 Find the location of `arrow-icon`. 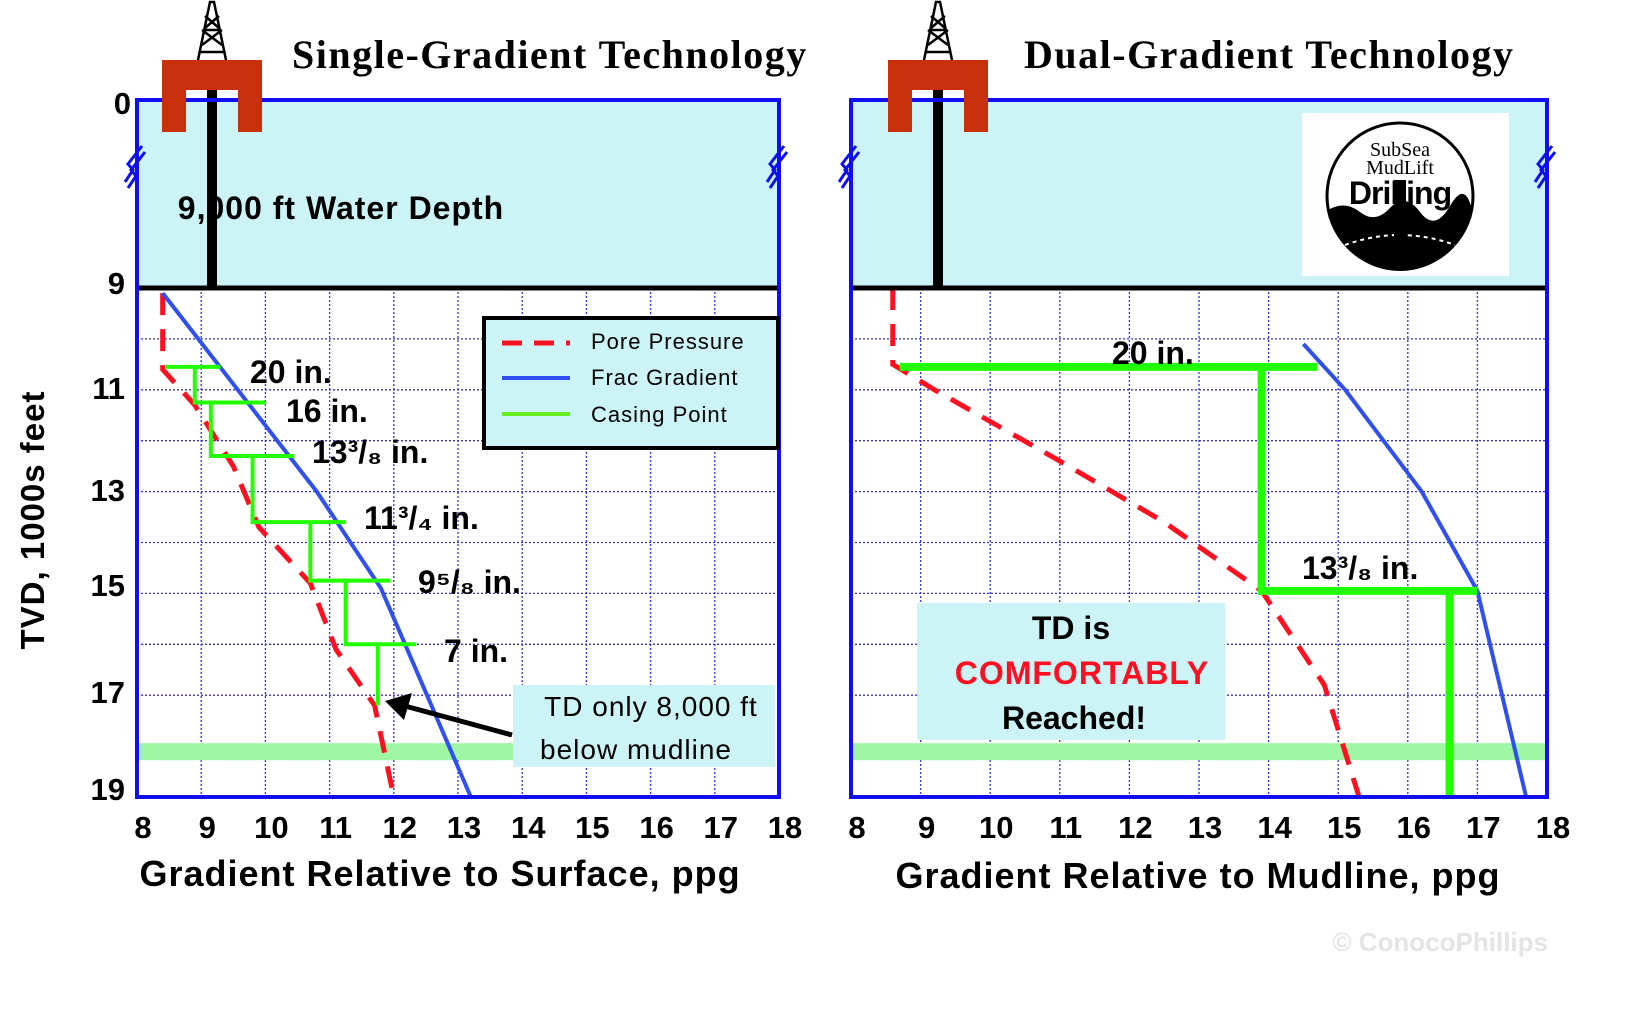

arrow-icon is located at coordinates (458, 720).